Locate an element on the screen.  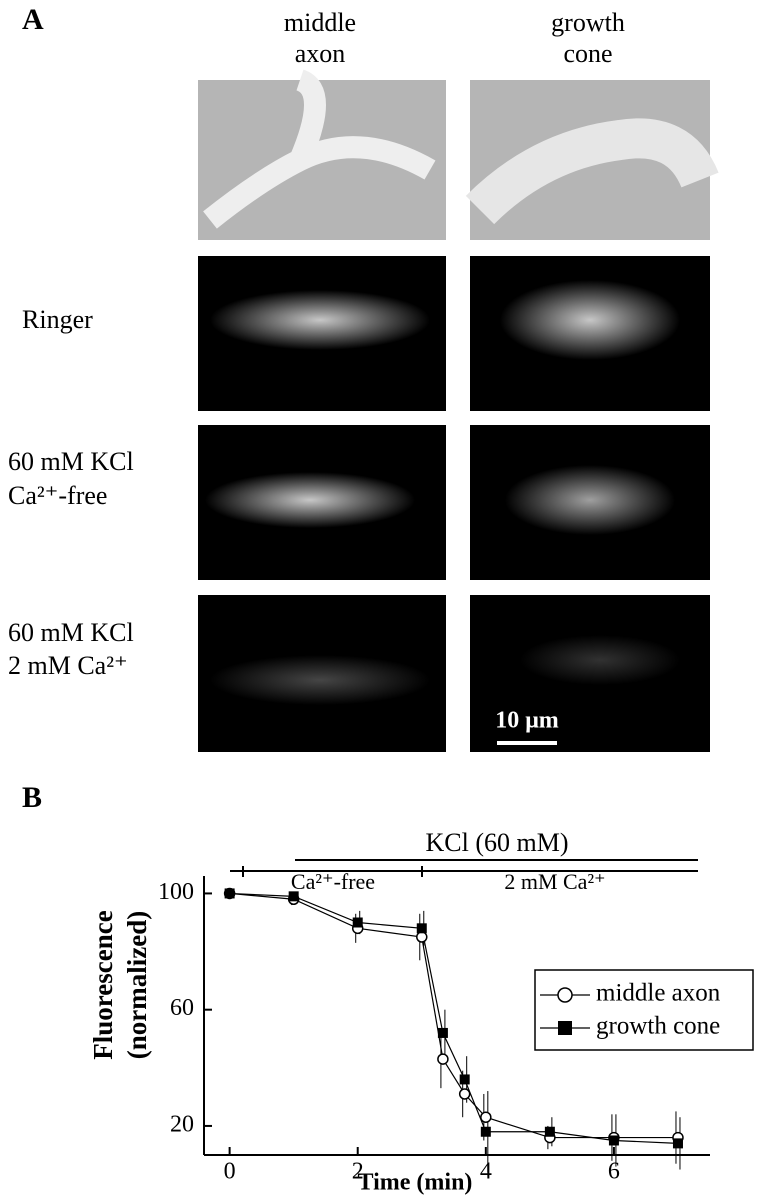
y-tick-label: 100 is located at coordinates (176, 892).